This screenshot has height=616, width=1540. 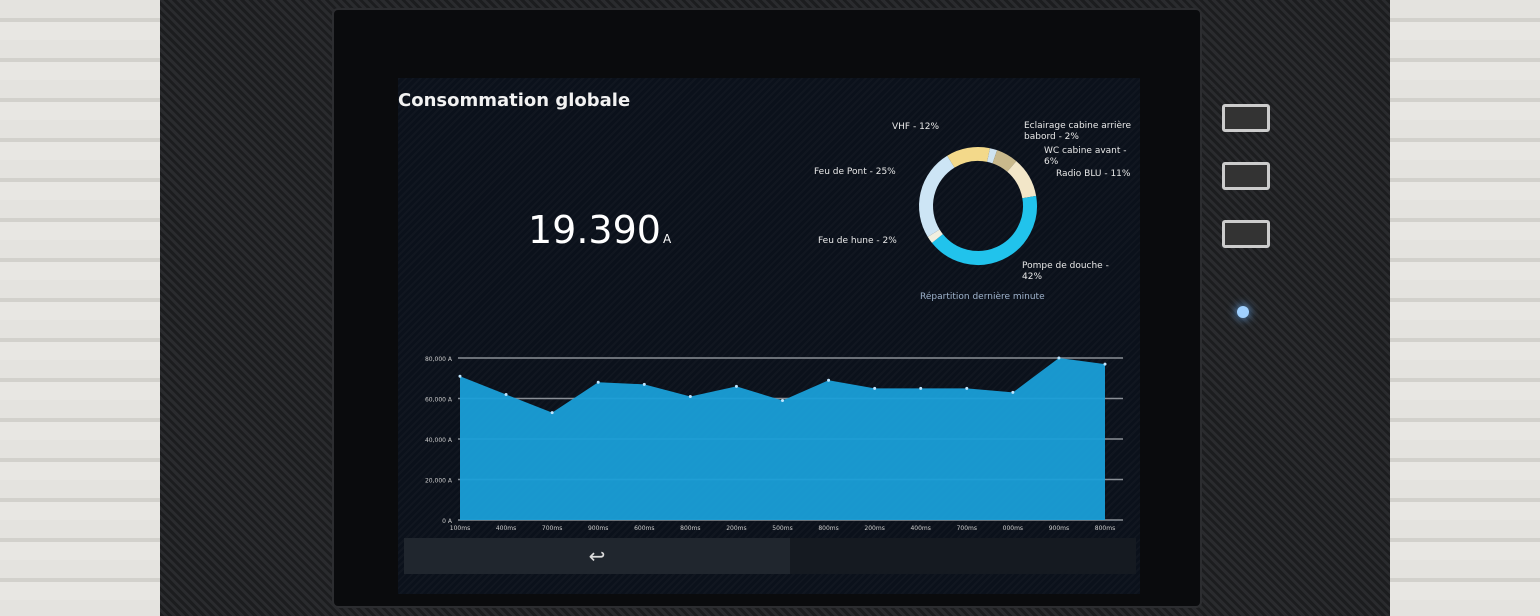 What do you see at coordinates (514, 100) in the screenshot?
I see `page-title: Consommation globale` at bounding box center [514, 100].